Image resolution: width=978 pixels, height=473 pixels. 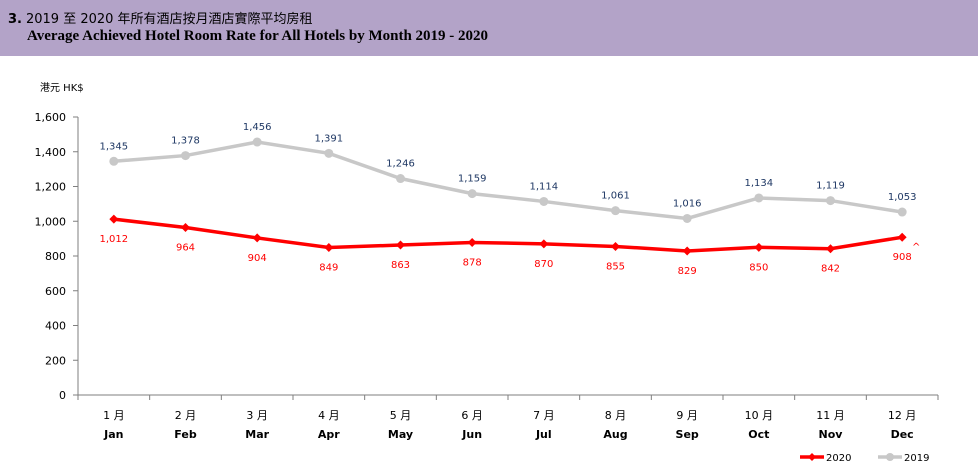 What do you see at coordinates (257, 127) in the screenshot?
I see `series-2019-label: 1,456` at bounding box center [257, 127].